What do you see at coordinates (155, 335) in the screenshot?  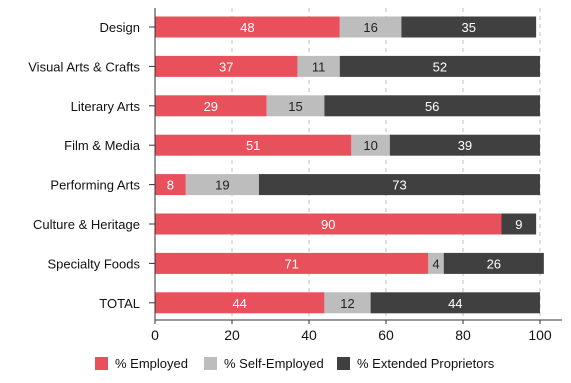 I see `x-tick-label-0: 0` at bounding box center [155, 335].